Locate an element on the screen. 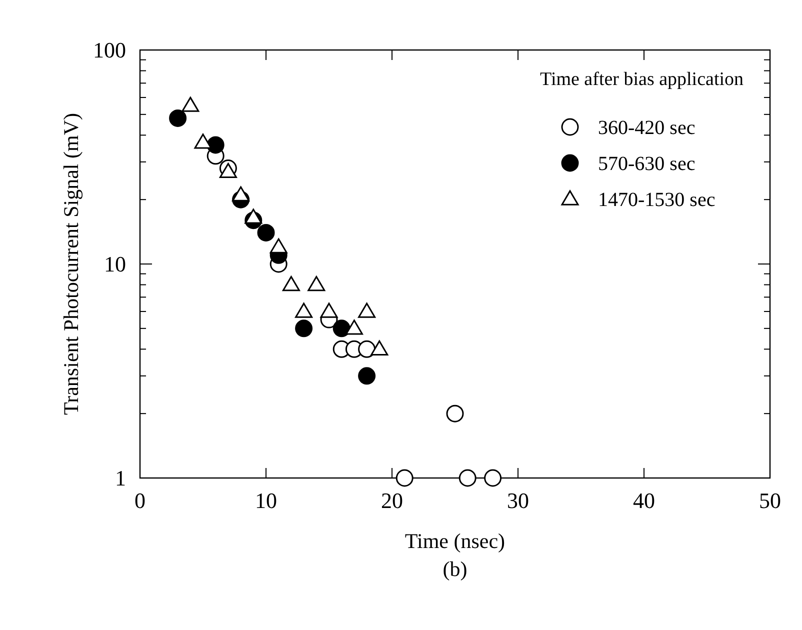 The width and height of the screenshot is (802, 630). x-tick-label: 50 is located at coordinates (770, 500).